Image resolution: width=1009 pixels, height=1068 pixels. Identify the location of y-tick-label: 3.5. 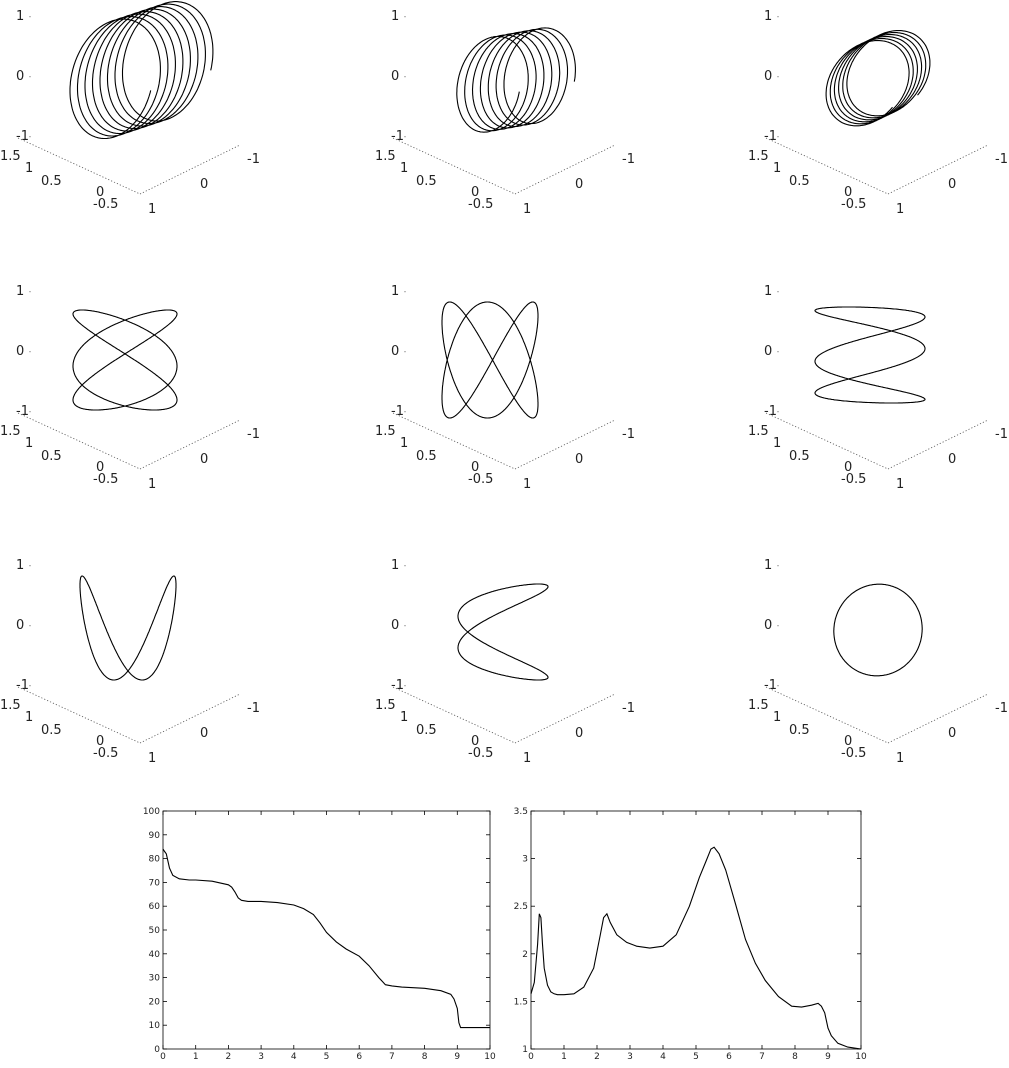
(521, 812).